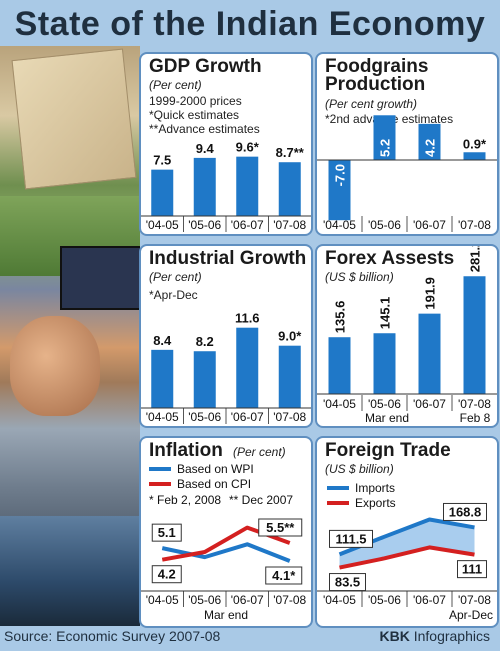  I want to click on industrial-tick-label-1: '05-06, so click(204, 417).